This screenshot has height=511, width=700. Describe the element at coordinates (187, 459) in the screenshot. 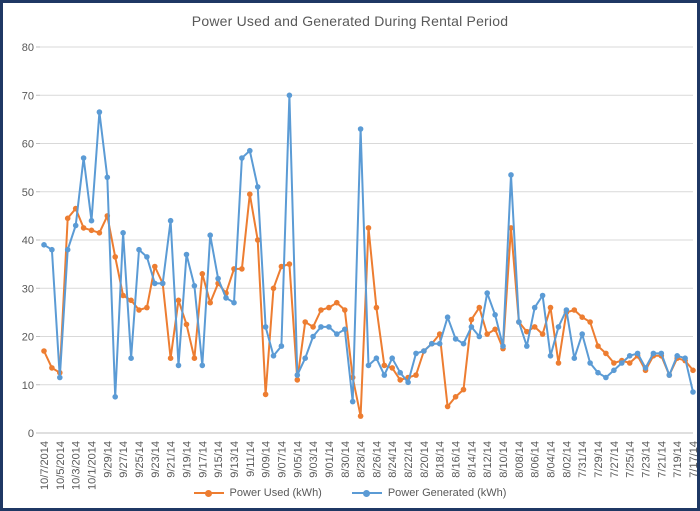

I see `svg-text: 9/19/14` at that location.